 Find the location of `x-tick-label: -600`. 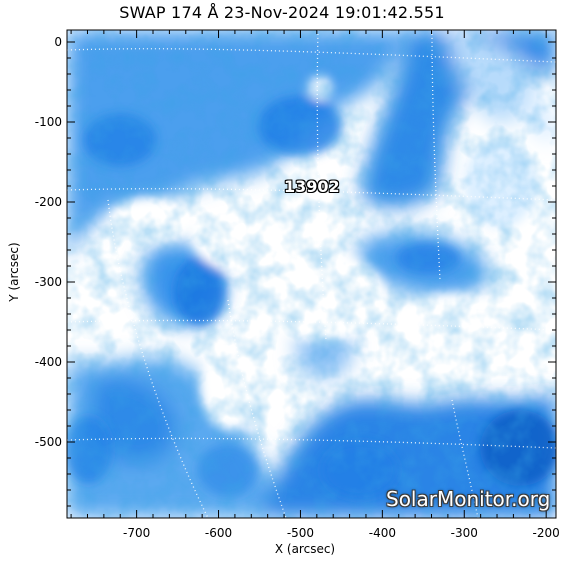

x-tick-label: -600 is located at coordinates (218, 533).